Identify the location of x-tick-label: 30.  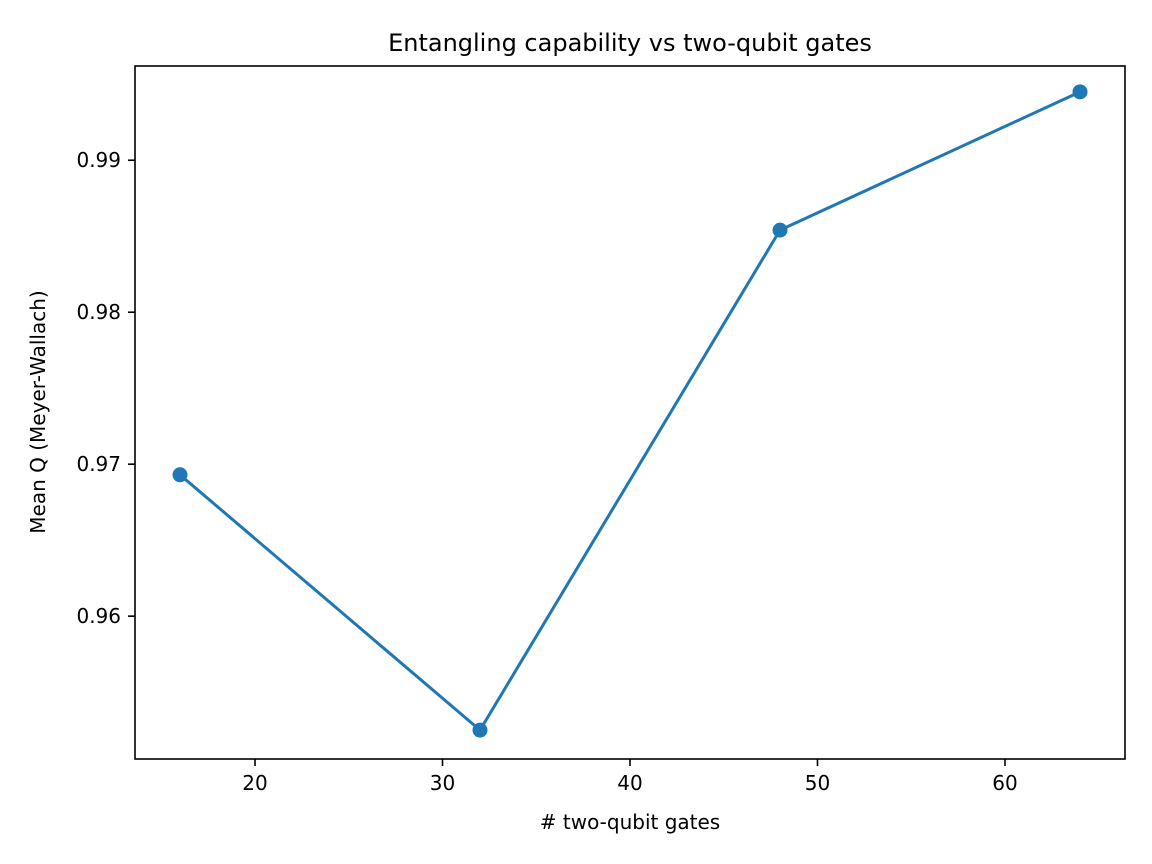
(442, 783).